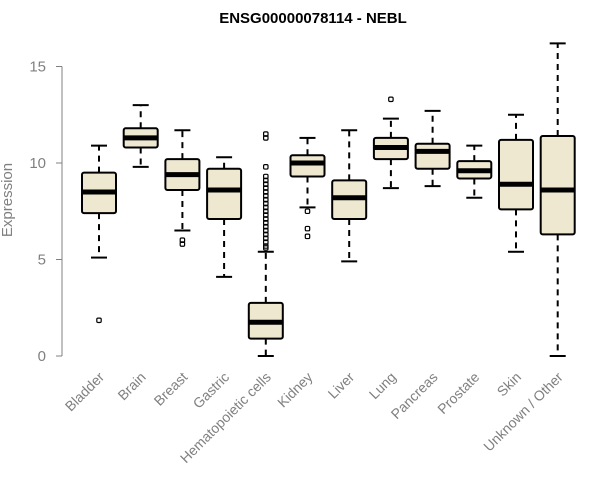 The height and width of the screenshot is (500, 600). Describe the element at coordinates (37, 67) in the screenshot. I see `y-tick-label: 15` at that location.